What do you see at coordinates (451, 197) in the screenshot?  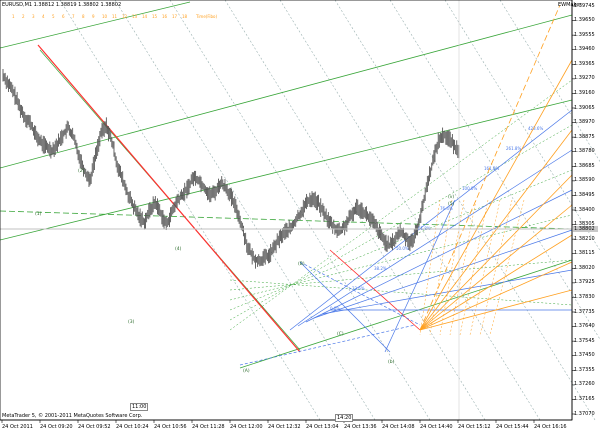 I see `wave-label: (v)` at bounding box center [451, 197].